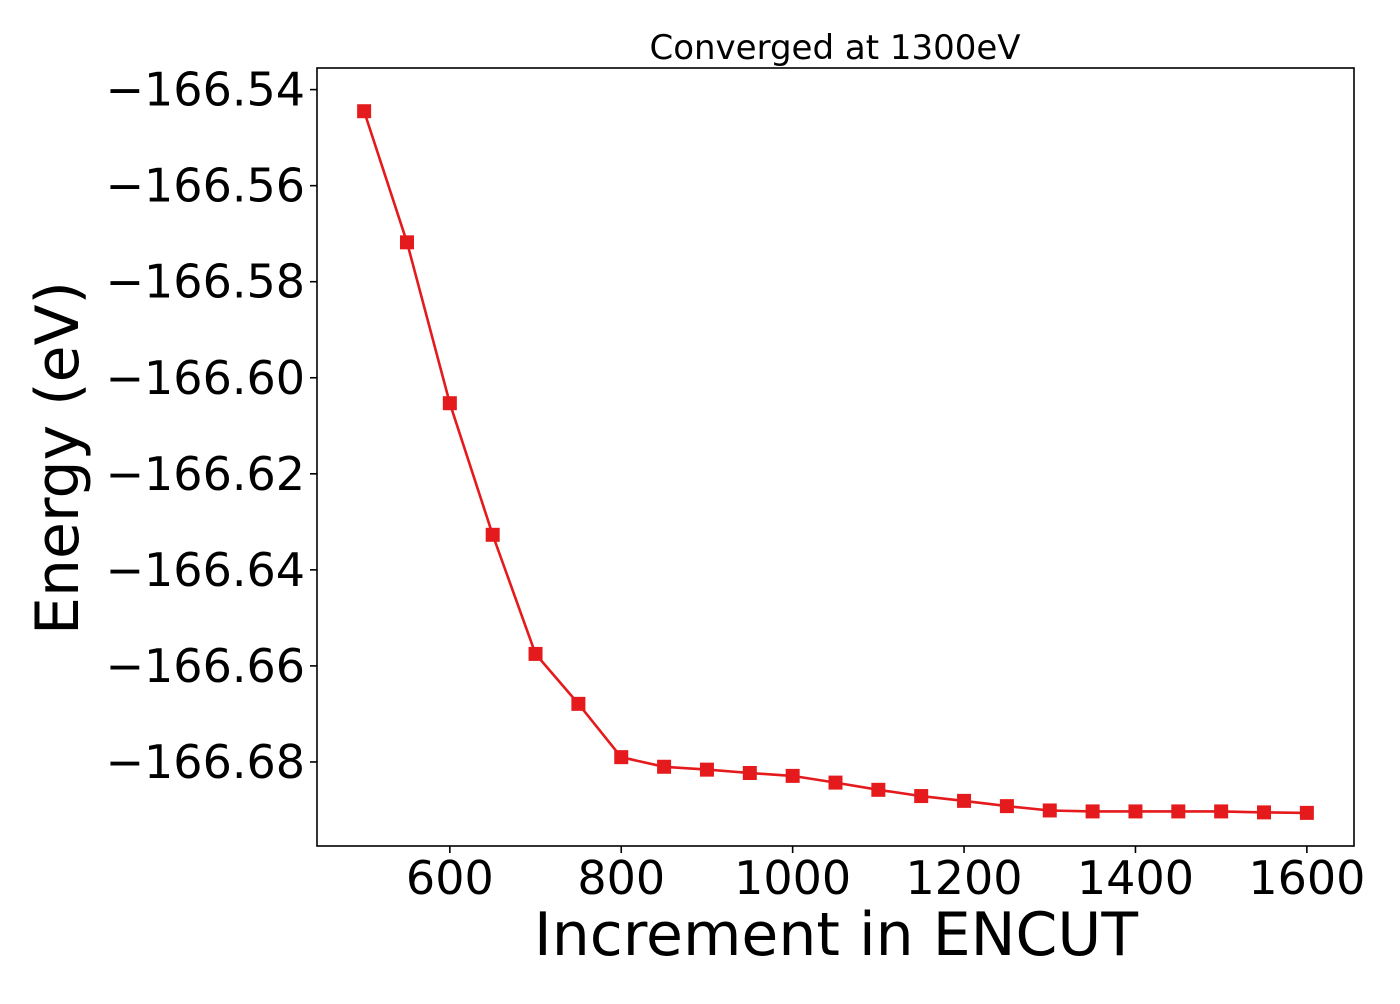  I want to click on y-tick-label: −166.62, so click(206, 474).